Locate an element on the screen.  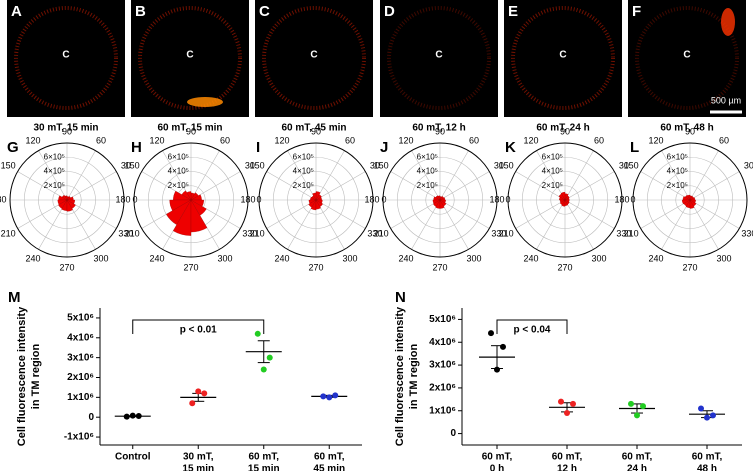
significance-bracket is located at coordinates (532, 326).